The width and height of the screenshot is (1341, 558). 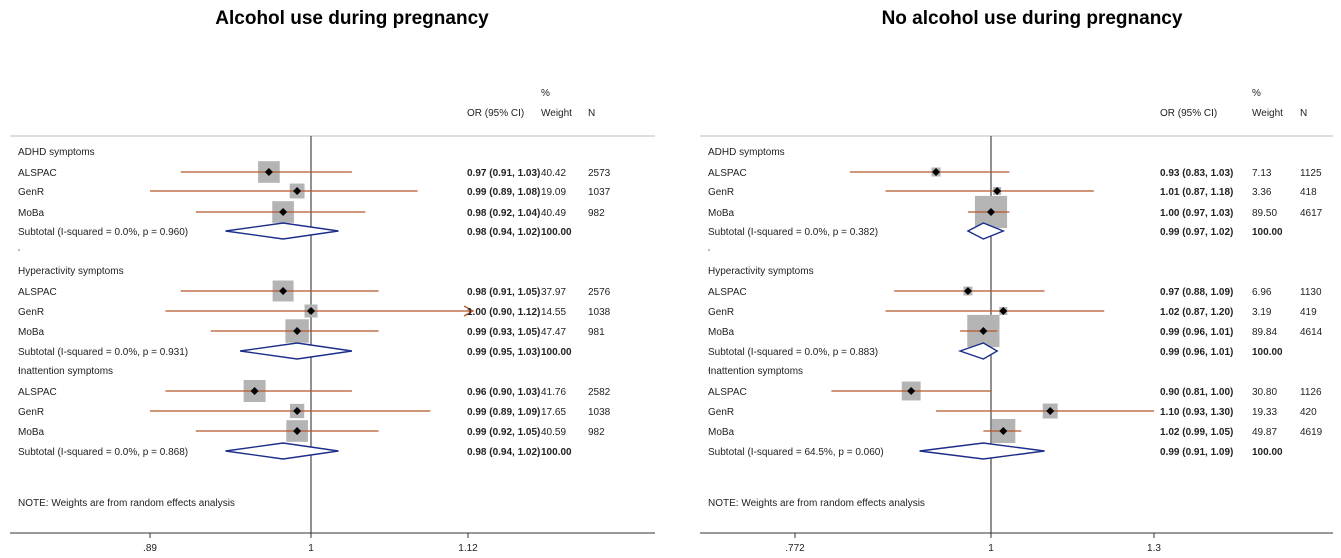 I want to click on study-weight: 17.65, so click(x=553, y=412).